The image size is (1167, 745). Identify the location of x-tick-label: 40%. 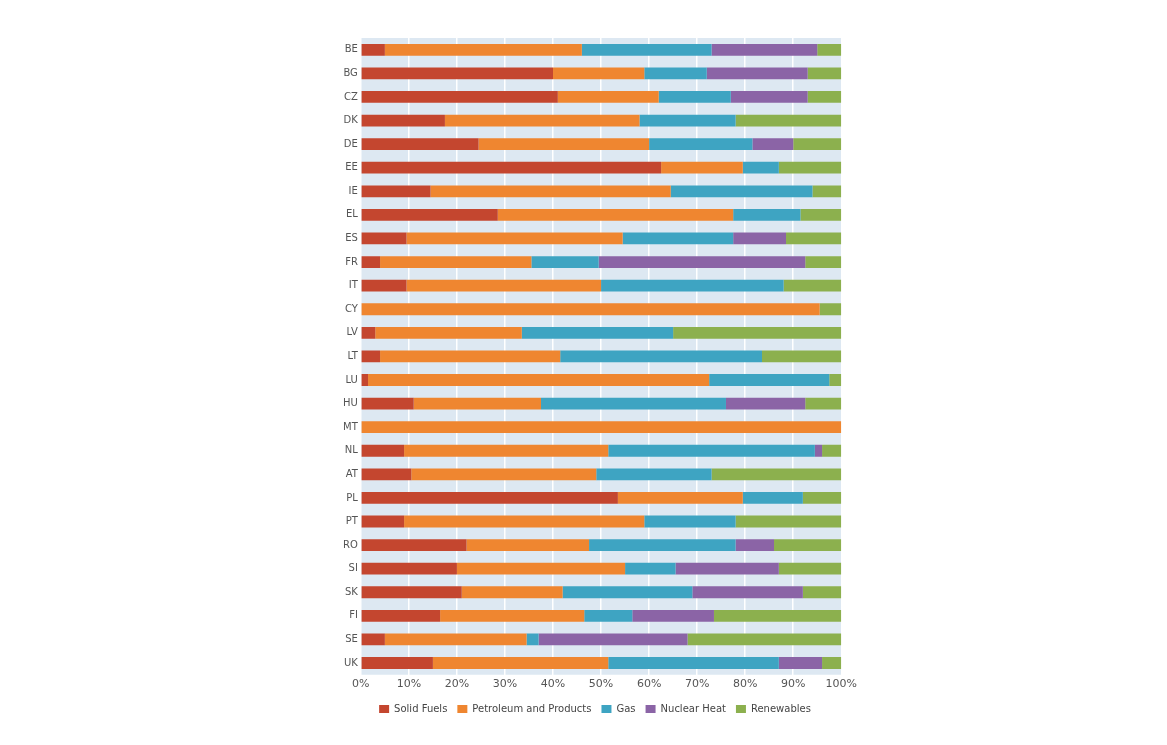
(553, 684).